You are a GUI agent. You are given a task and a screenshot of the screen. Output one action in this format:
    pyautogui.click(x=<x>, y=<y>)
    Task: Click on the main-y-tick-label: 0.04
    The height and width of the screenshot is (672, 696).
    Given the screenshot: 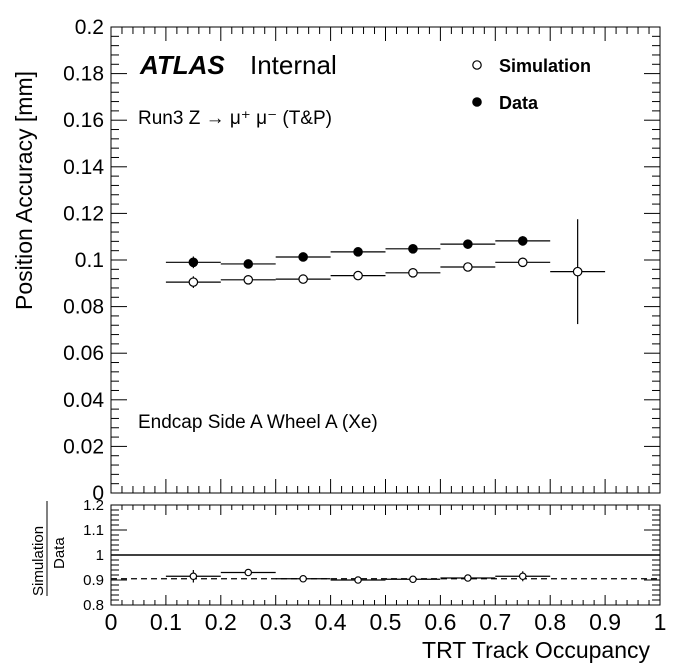 What is the action you would take?
    pyautogui.click(x=83, y=400)
    